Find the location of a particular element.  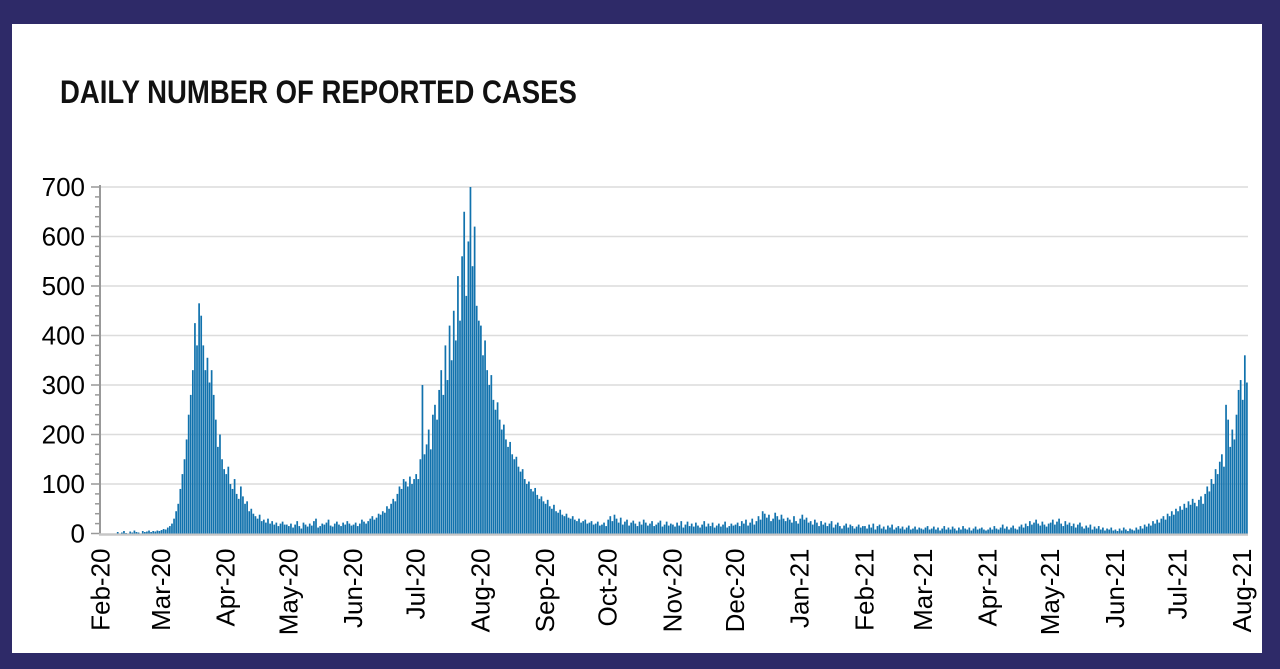

x-tick-label: Apr-21 is located at coordinates (988, 587).